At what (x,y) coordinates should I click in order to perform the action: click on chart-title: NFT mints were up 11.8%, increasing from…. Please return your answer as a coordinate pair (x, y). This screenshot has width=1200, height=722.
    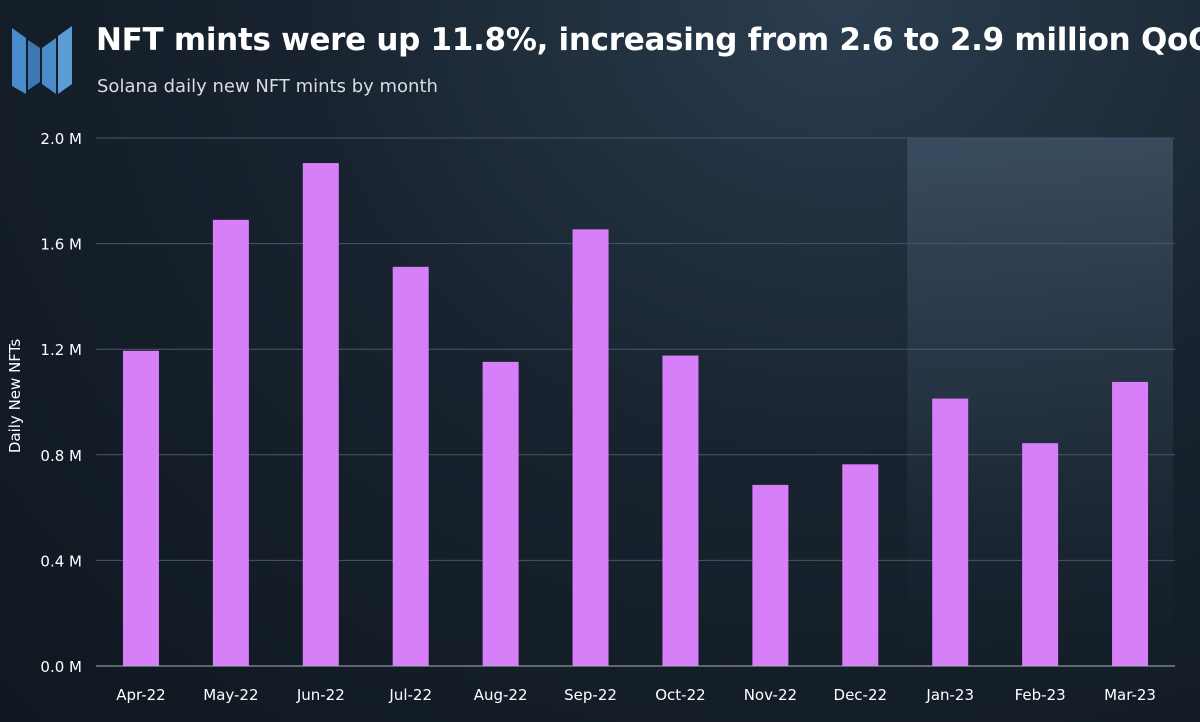
    Looking at the image, I should click on (648, 40).